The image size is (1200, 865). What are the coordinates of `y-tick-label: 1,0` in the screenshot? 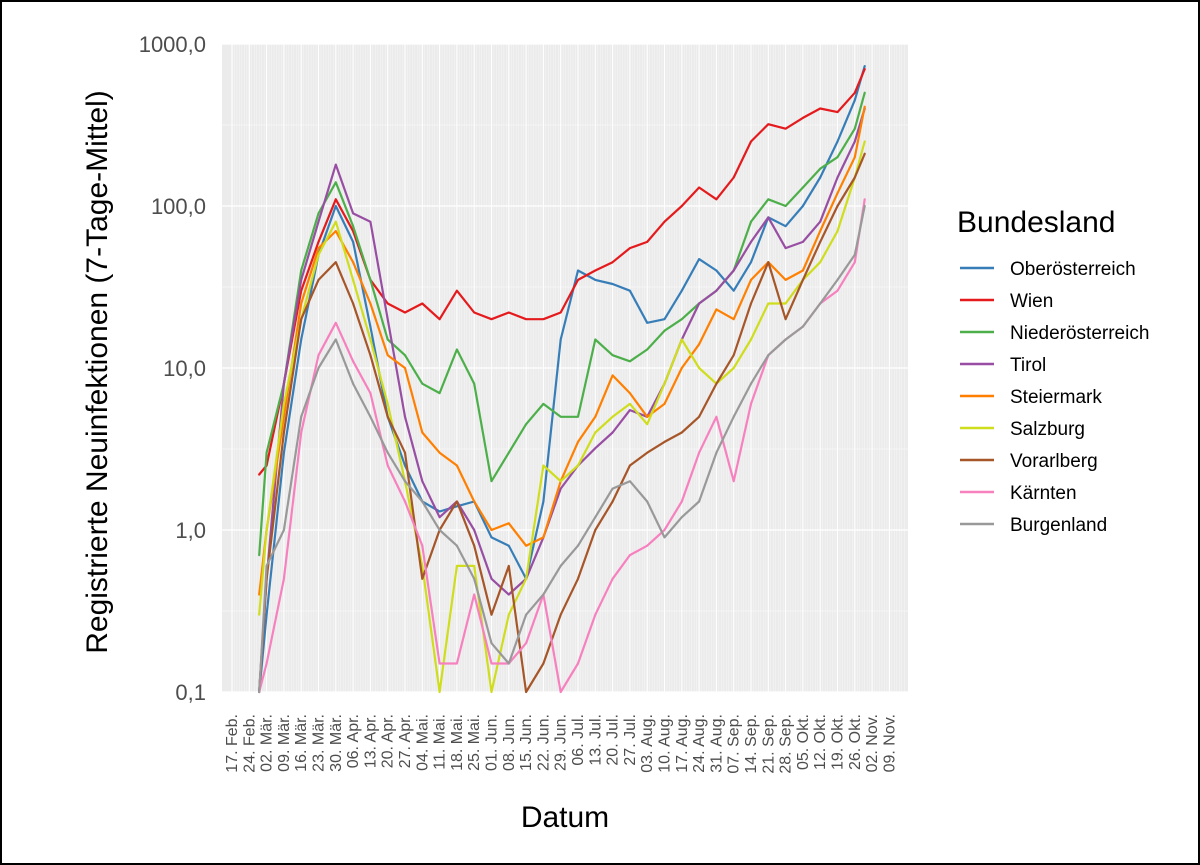 It's located at (190, 530).